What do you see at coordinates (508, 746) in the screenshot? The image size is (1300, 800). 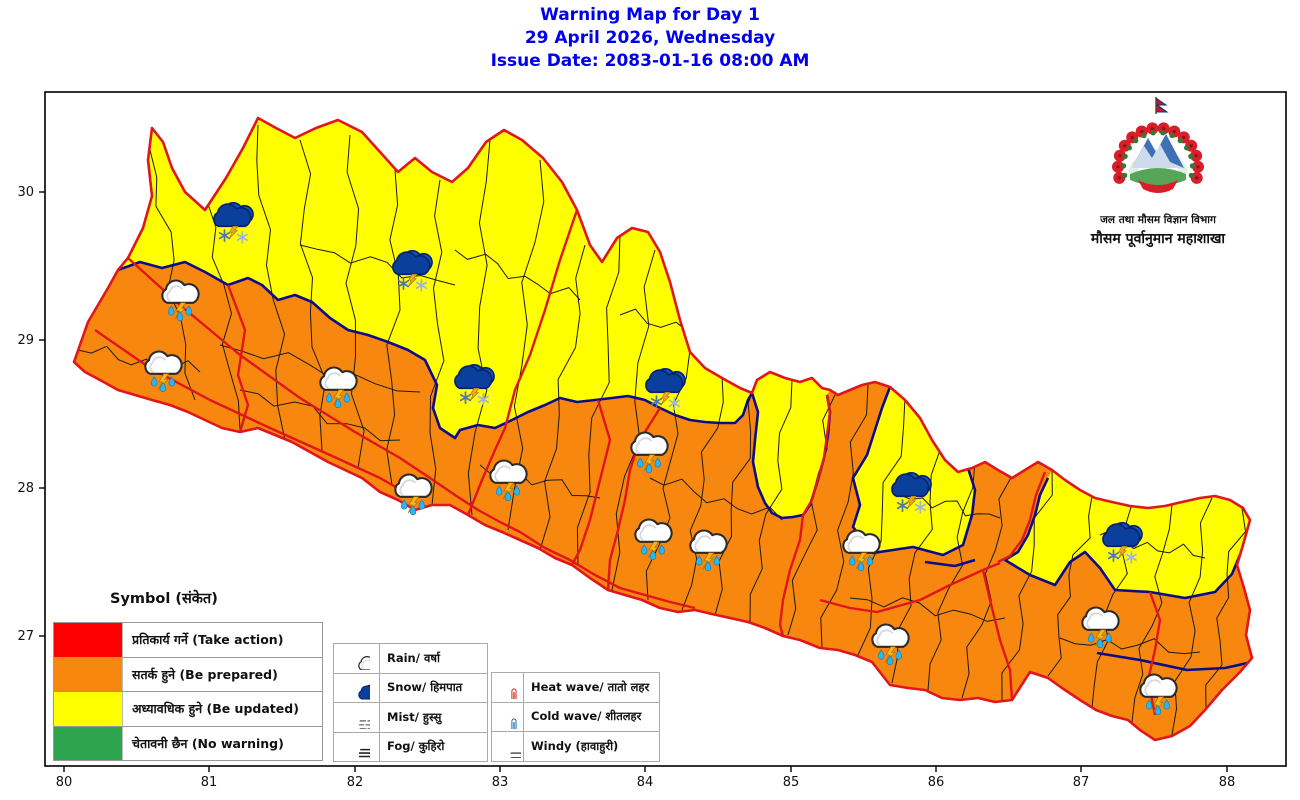 I see `windy-icon` at bounding box center [508, 746].